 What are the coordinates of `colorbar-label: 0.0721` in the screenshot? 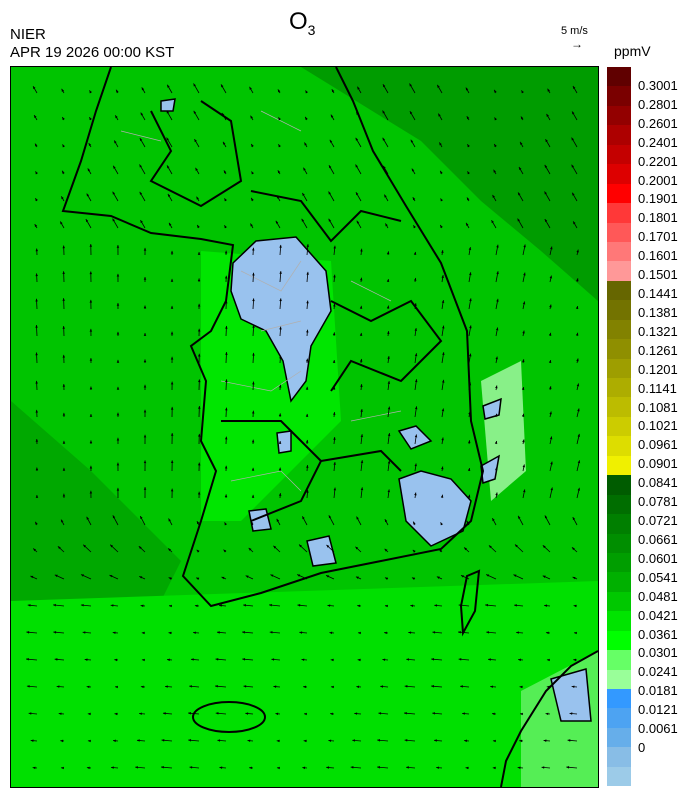 It's located at (658, 521).